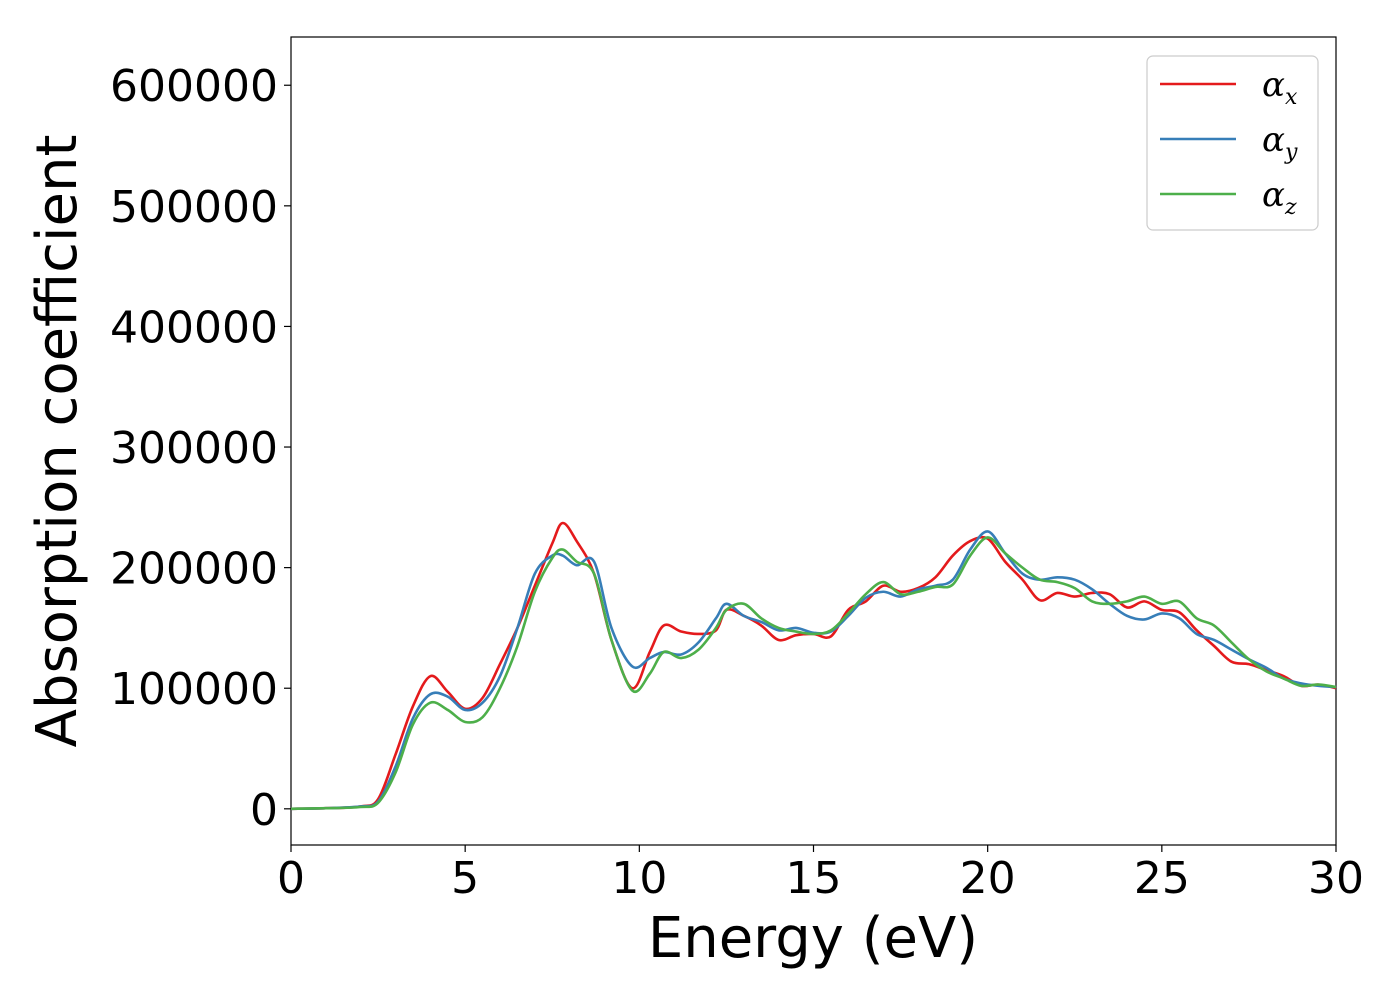  I want to click on x-tick-label: 15, so click(814, 878).